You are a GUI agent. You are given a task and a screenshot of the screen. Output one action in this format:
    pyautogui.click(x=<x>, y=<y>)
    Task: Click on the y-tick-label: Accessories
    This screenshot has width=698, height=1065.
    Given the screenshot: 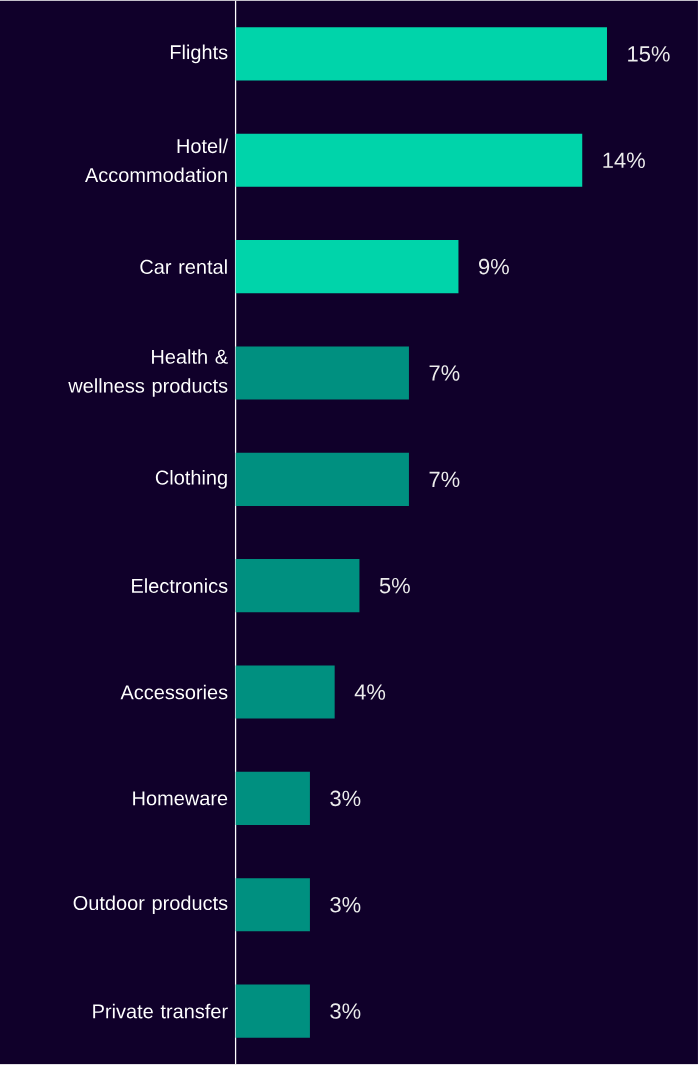 What is the action you would take?
    pyautogui.click(x=174, y=692)
    